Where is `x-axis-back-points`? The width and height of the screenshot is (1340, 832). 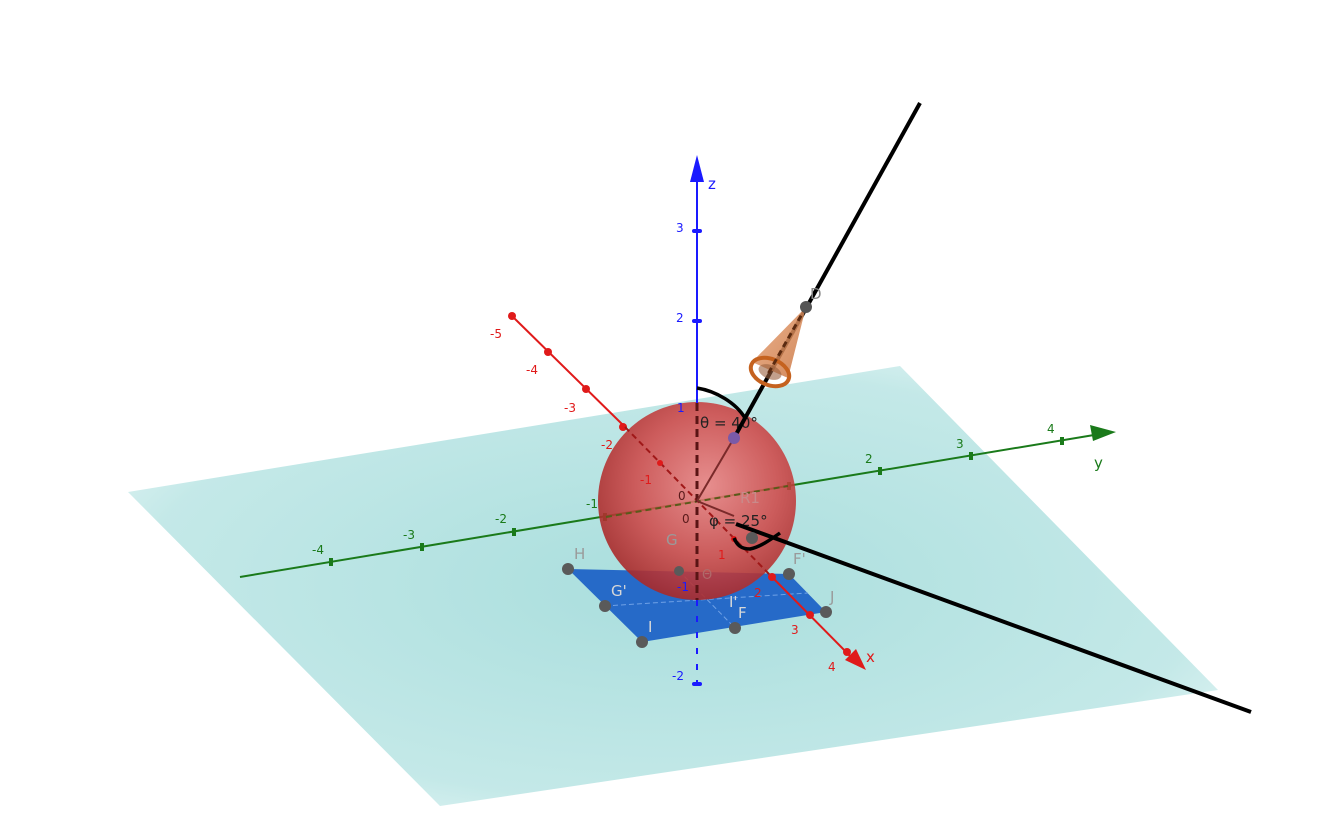 x-axis-back-points is located at coordinates (567, 371).